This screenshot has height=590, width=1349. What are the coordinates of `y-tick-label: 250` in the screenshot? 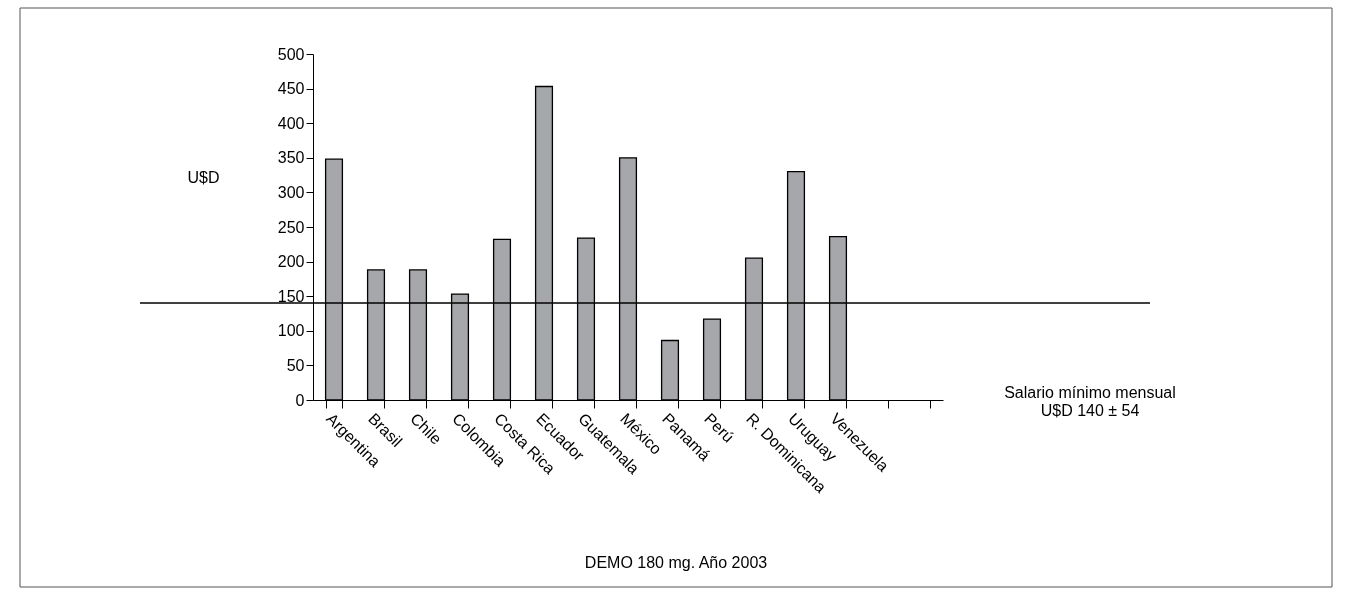 It's located at (291, 227).